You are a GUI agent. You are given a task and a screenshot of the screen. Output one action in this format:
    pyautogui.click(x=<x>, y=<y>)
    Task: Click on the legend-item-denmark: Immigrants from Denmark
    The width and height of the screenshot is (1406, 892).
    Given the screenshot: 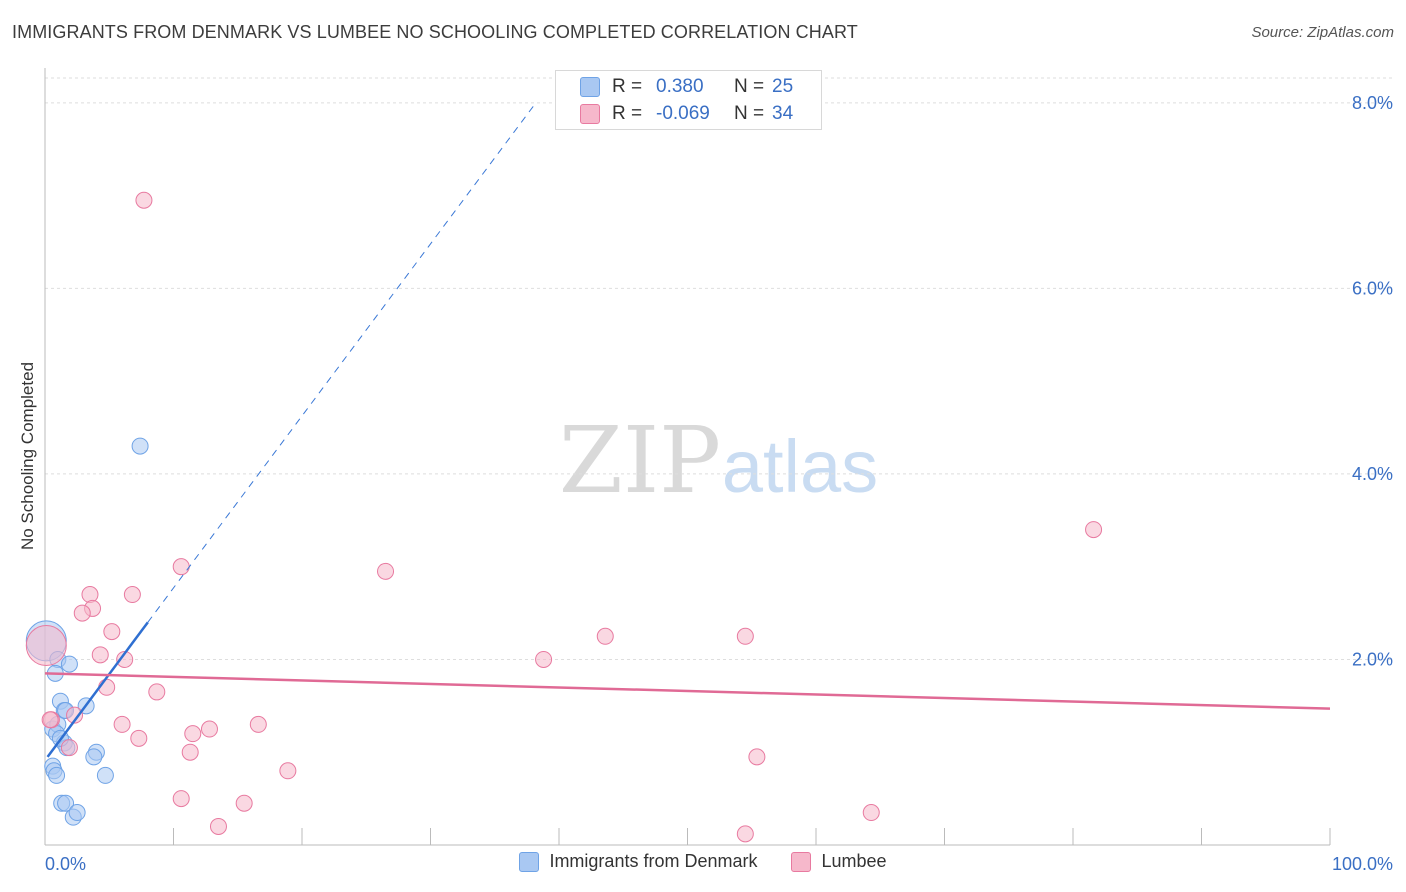 What is the action you would take?
    pyautogui.click(x=638, y=861)
    